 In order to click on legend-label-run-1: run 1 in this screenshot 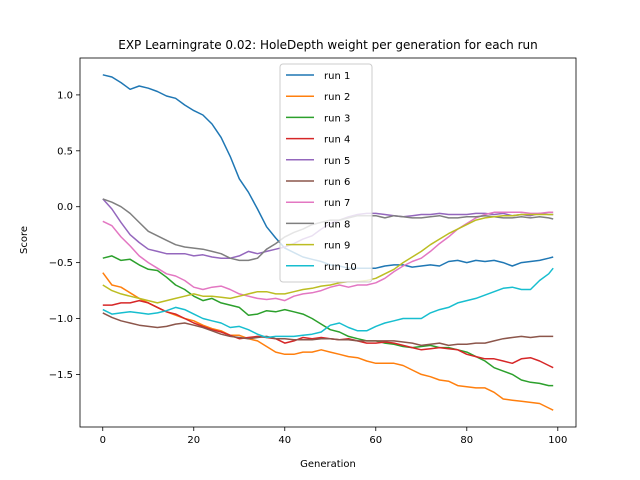, I will do `click(337, 76)`.